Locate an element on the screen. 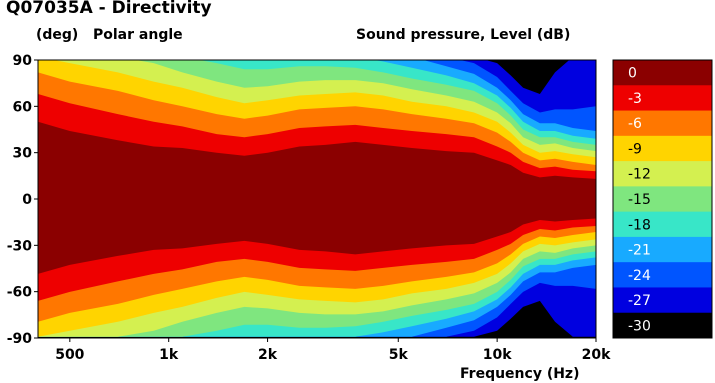 The image size is (715, 383). y-tick-label: 0 is located at coordinates (27, 200).